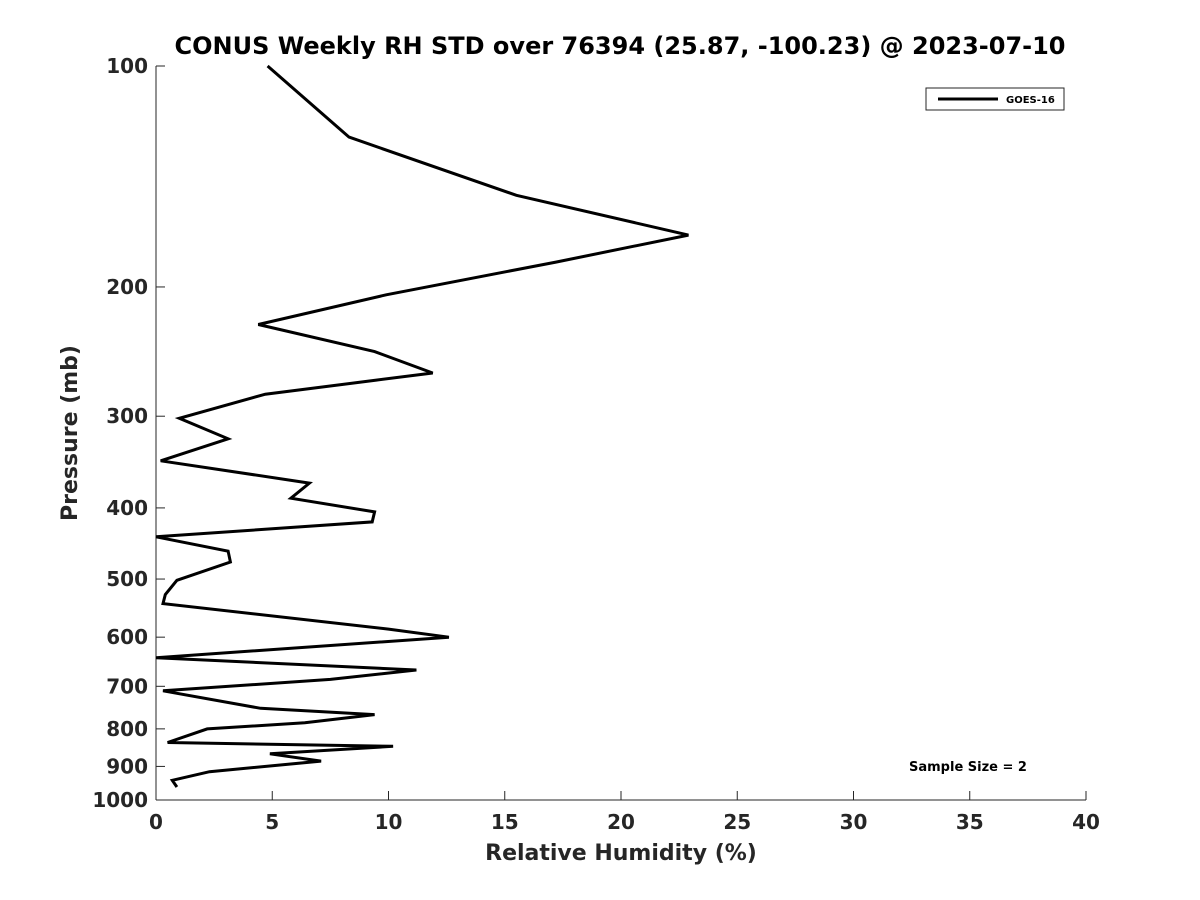 Image resolution: width=1200 pixels, height=900 pixels. Describe the element at coordinates (127, 66) in the screenshot. I see `y-tick-label: 100` at that location.